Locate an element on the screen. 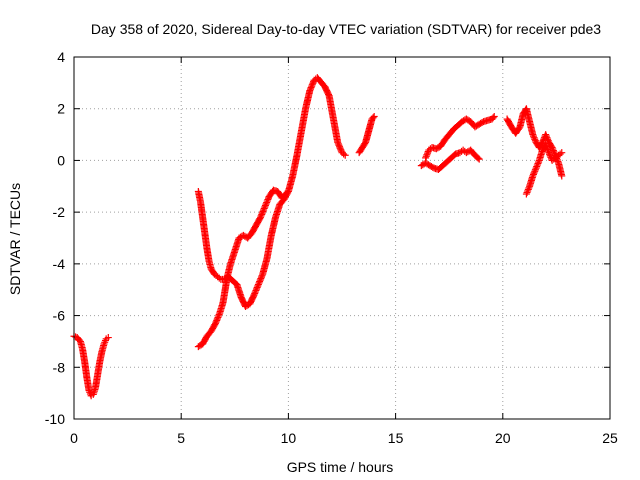  x-tick-label: 20 is located at coordinates (503, 438).